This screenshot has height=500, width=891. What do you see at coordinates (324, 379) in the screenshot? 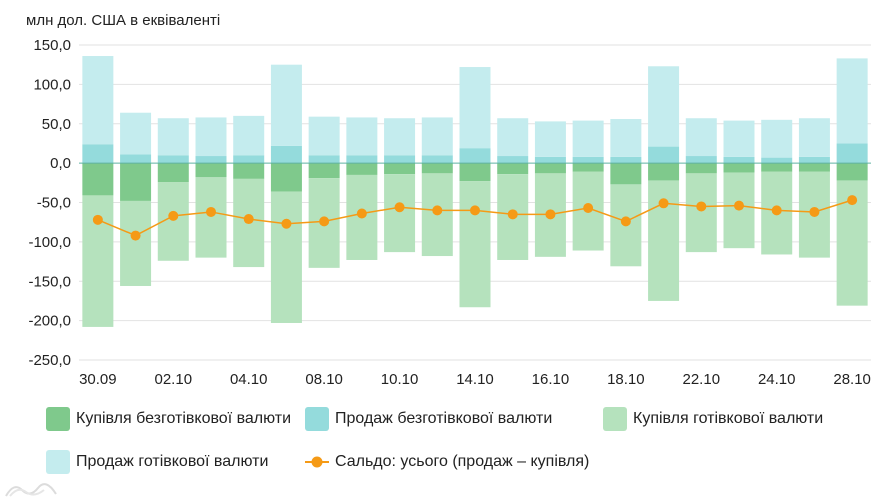
I see `x-tick-label: 08.10` at bounding box center [324, 379].